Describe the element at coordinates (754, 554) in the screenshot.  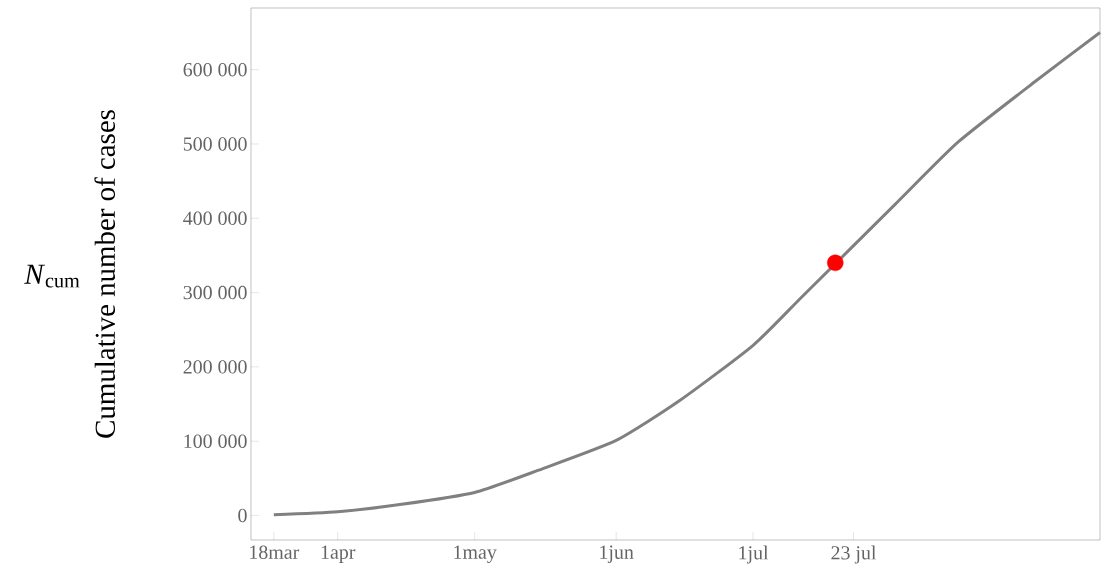
I see `x-tick-label: 1jul` at that location.